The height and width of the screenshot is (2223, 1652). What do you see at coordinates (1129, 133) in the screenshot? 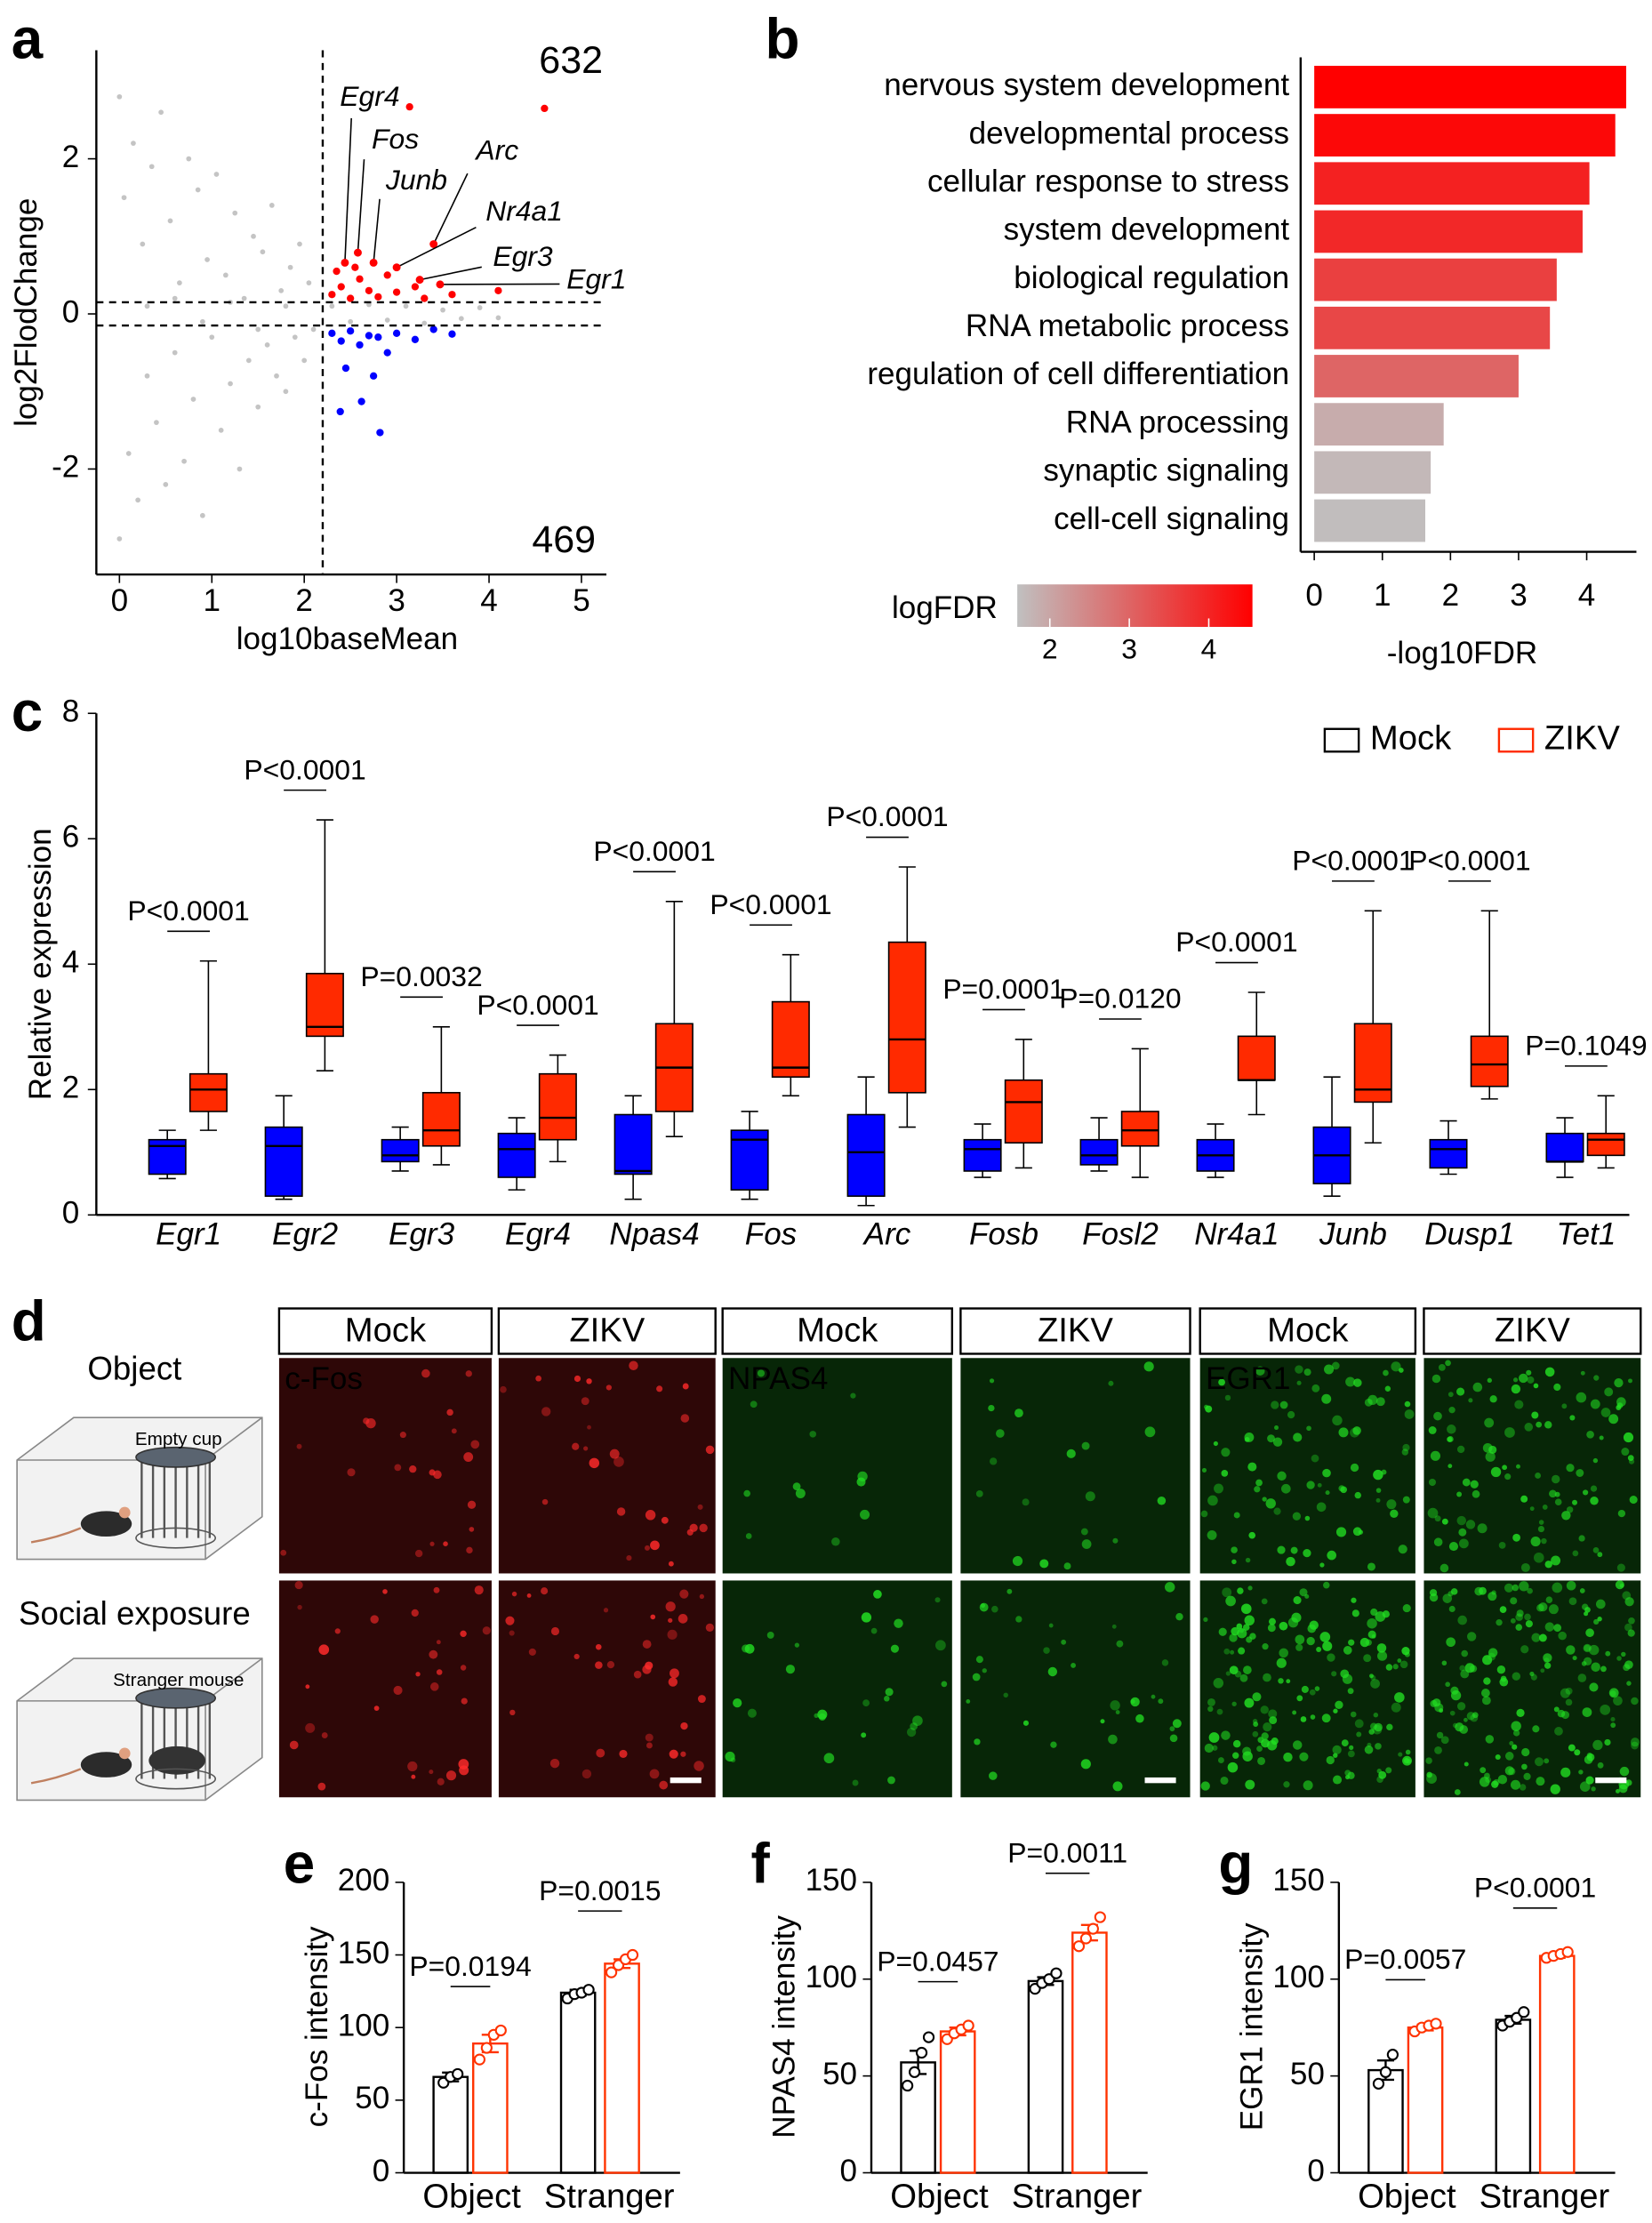
I see `category-label: developmental process` at bounding box center [1129, 133].